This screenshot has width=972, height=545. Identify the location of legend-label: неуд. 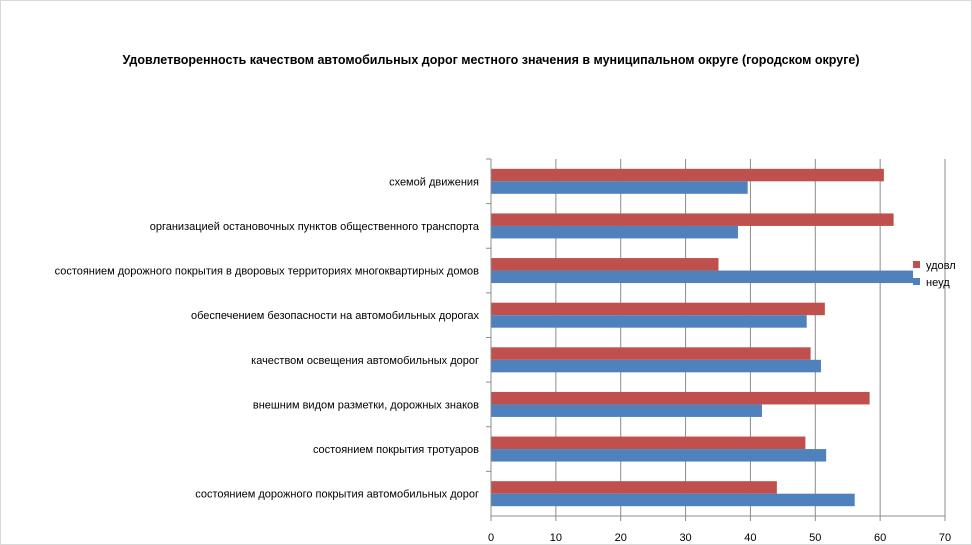
(938, 283).